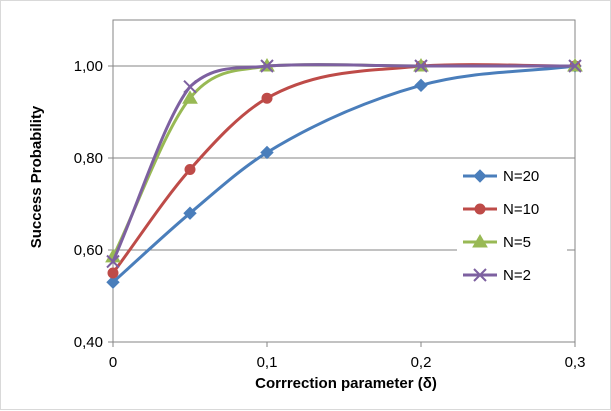  I want to click on y-tick-label: 0,40, so click(88, 342).